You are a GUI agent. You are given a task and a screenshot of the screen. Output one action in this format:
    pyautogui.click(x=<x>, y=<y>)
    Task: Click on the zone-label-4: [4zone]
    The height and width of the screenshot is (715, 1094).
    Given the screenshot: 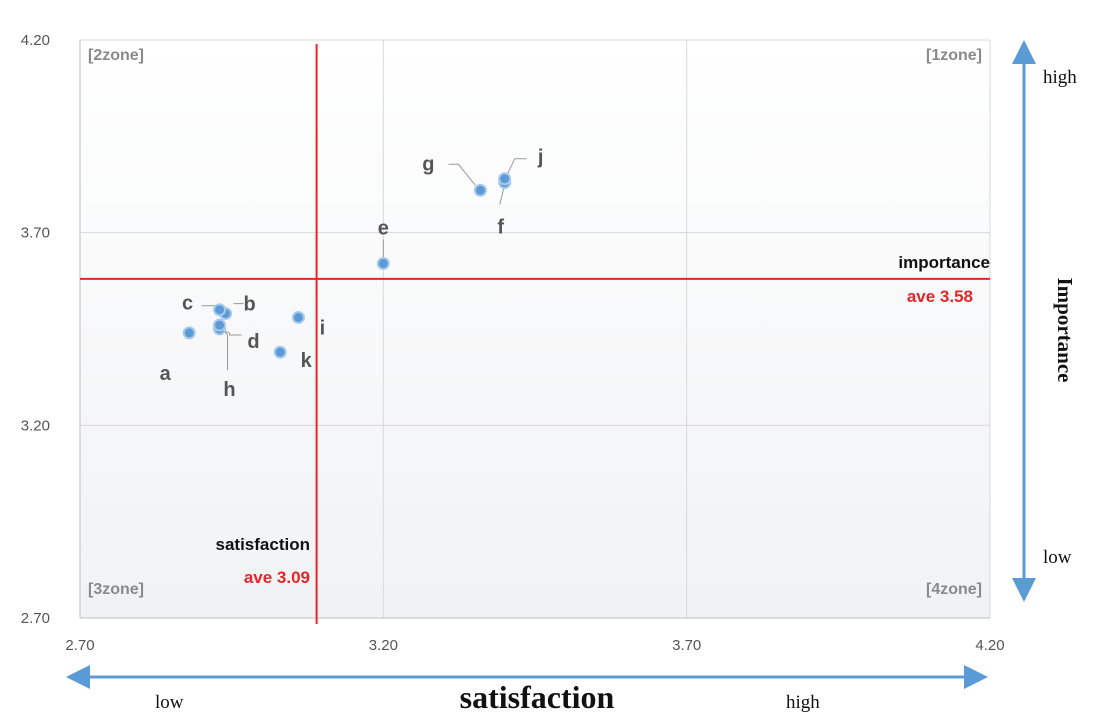 What is the action you would take?
    pyautogui.click(x=954, y=589)
    